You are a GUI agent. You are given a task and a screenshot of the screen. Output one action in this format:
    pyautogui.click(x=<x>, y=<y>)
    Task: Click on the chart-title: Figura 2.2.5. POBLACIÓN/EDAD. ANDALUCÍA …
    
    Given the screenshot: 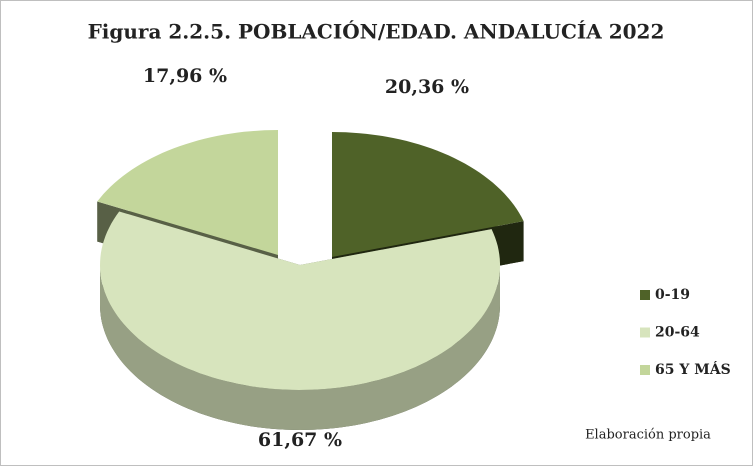 What is the action you would take?
    pyautogui.click(x=376, y=31)
    